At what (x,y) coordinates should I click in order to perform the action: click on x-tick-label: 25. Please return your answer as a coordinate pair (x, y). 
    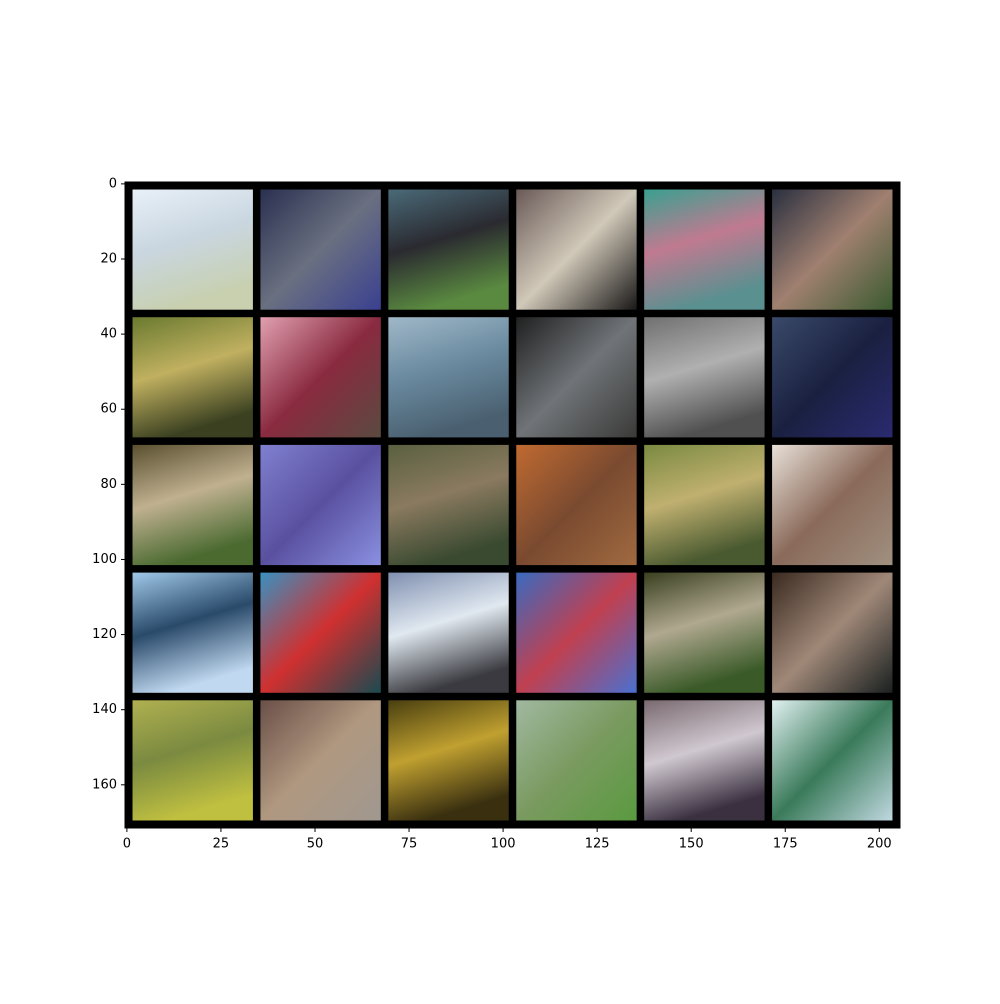
    Looking at the image, I should click on (221, 844).